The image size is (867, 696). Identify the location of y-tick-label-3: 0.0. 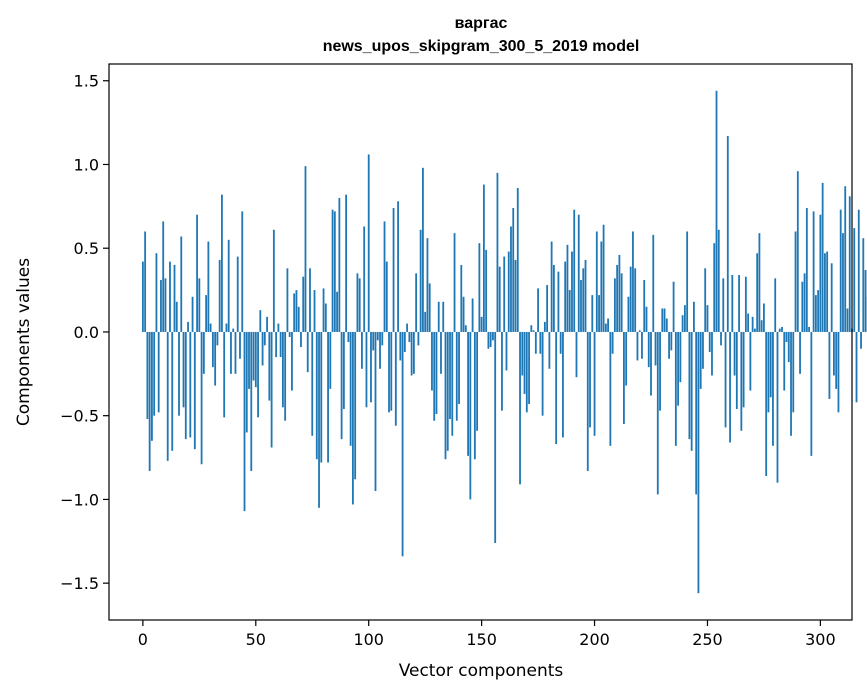
(86, 332).